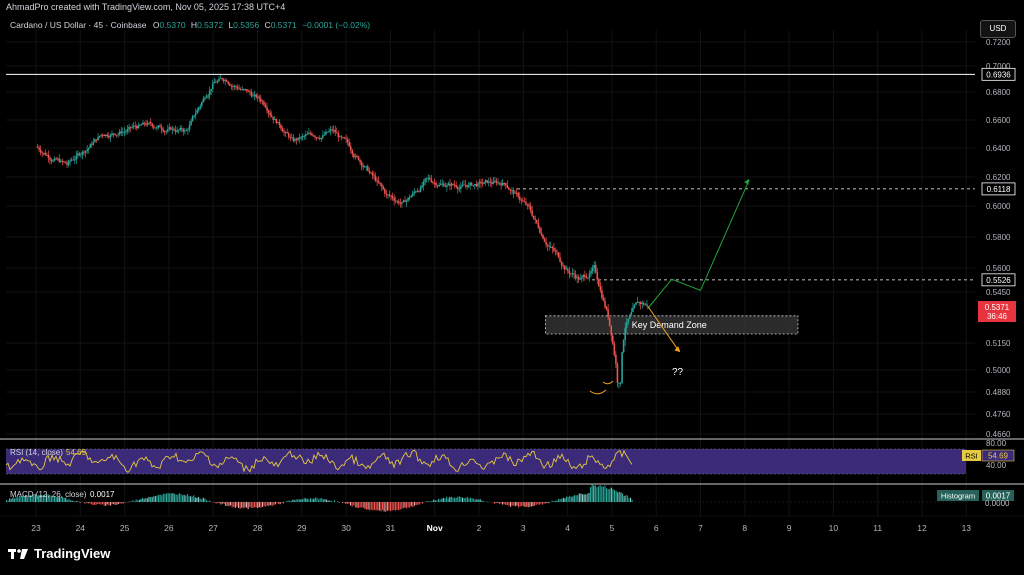 The height and width of the screenshot is (575, 1024). Describe the element at coordinates (877, 528) in the screenshot. I see `time-tick: 11` at that location.